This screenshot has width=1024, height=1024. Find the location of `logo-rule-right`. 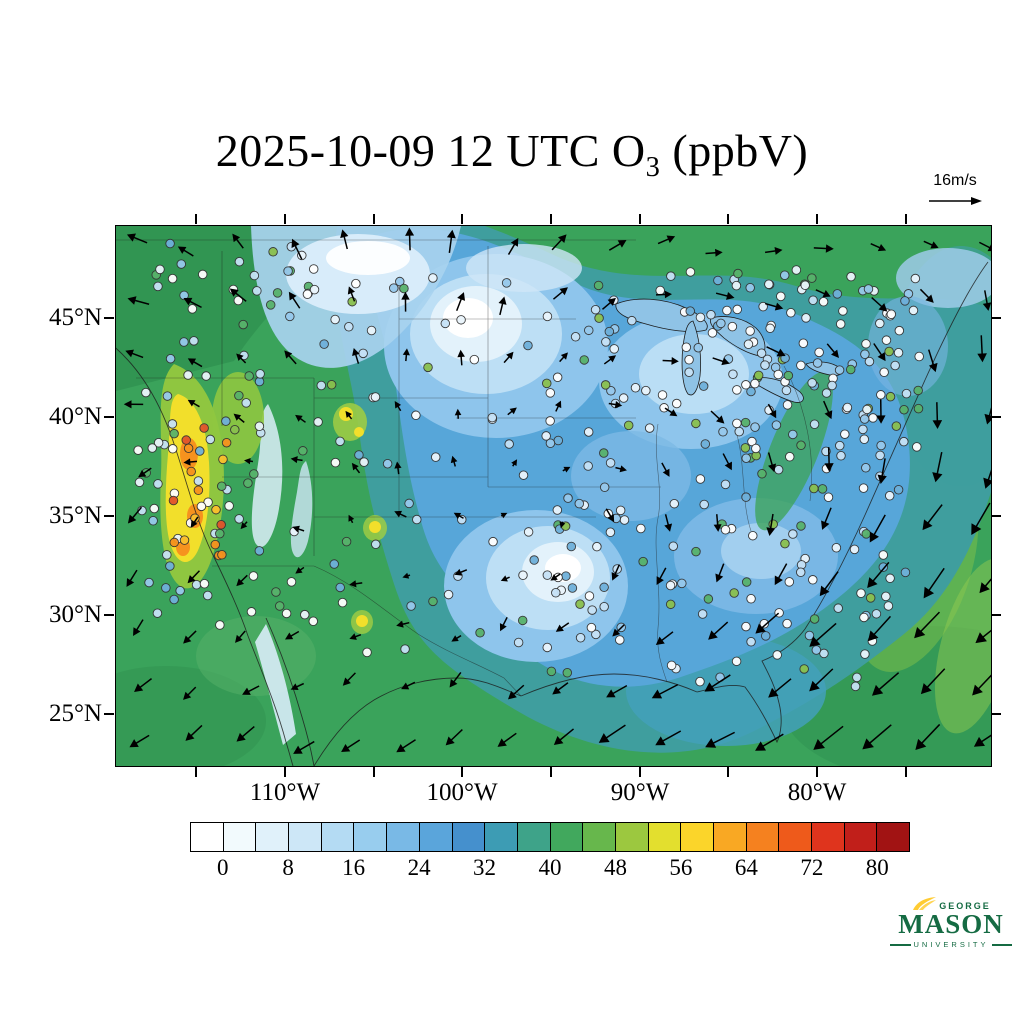

logo-rule-right is located at coordinates (1002, 944).